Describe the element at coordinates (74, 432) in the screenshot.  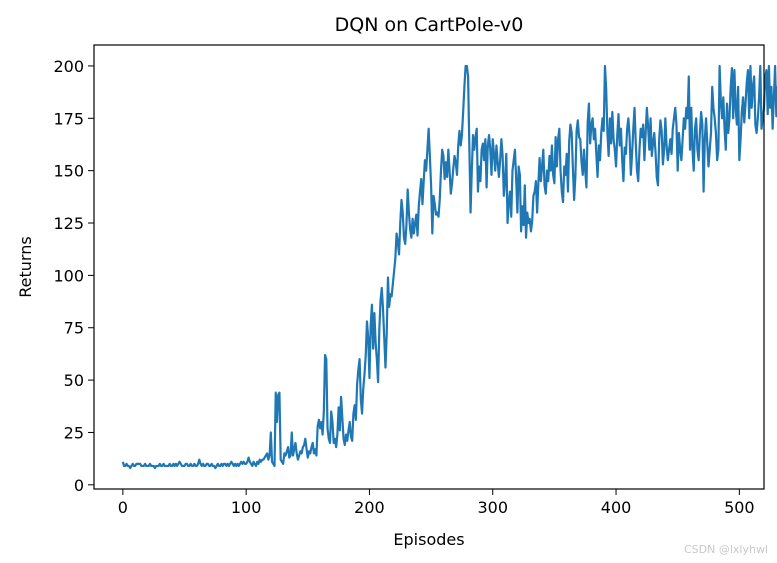
I see `y-tick-label: 25` at that location.